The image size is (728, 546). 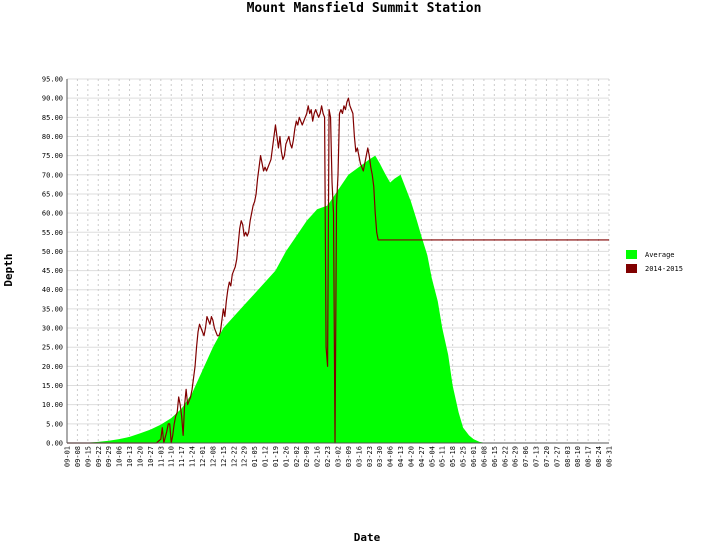 What do you see at coordinates (568, 456) in the screenshot?
I see `x-tick-label: 08-03` at bounding box center [568, 456].